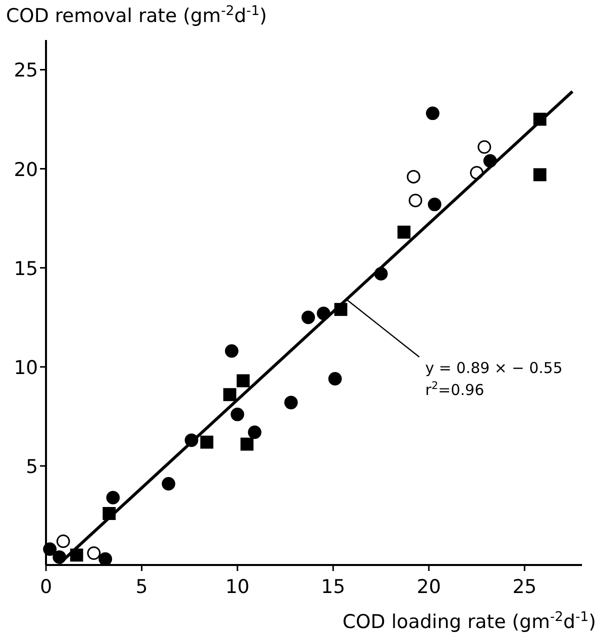 Image resolution: width=602 pixels, height=640 pixels. Describe the element at coordinates (26, 269) in the screenshot. I see `y-tick-label: 15` at that location.